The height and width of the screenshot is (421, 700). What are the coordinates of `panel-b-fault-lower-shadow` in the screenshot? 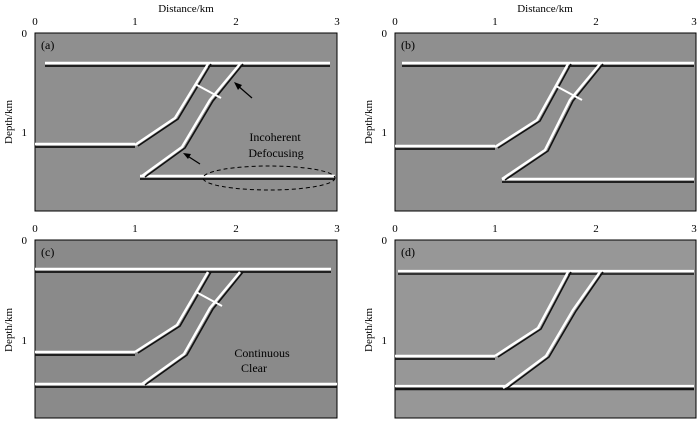 It's located at (554, 122).